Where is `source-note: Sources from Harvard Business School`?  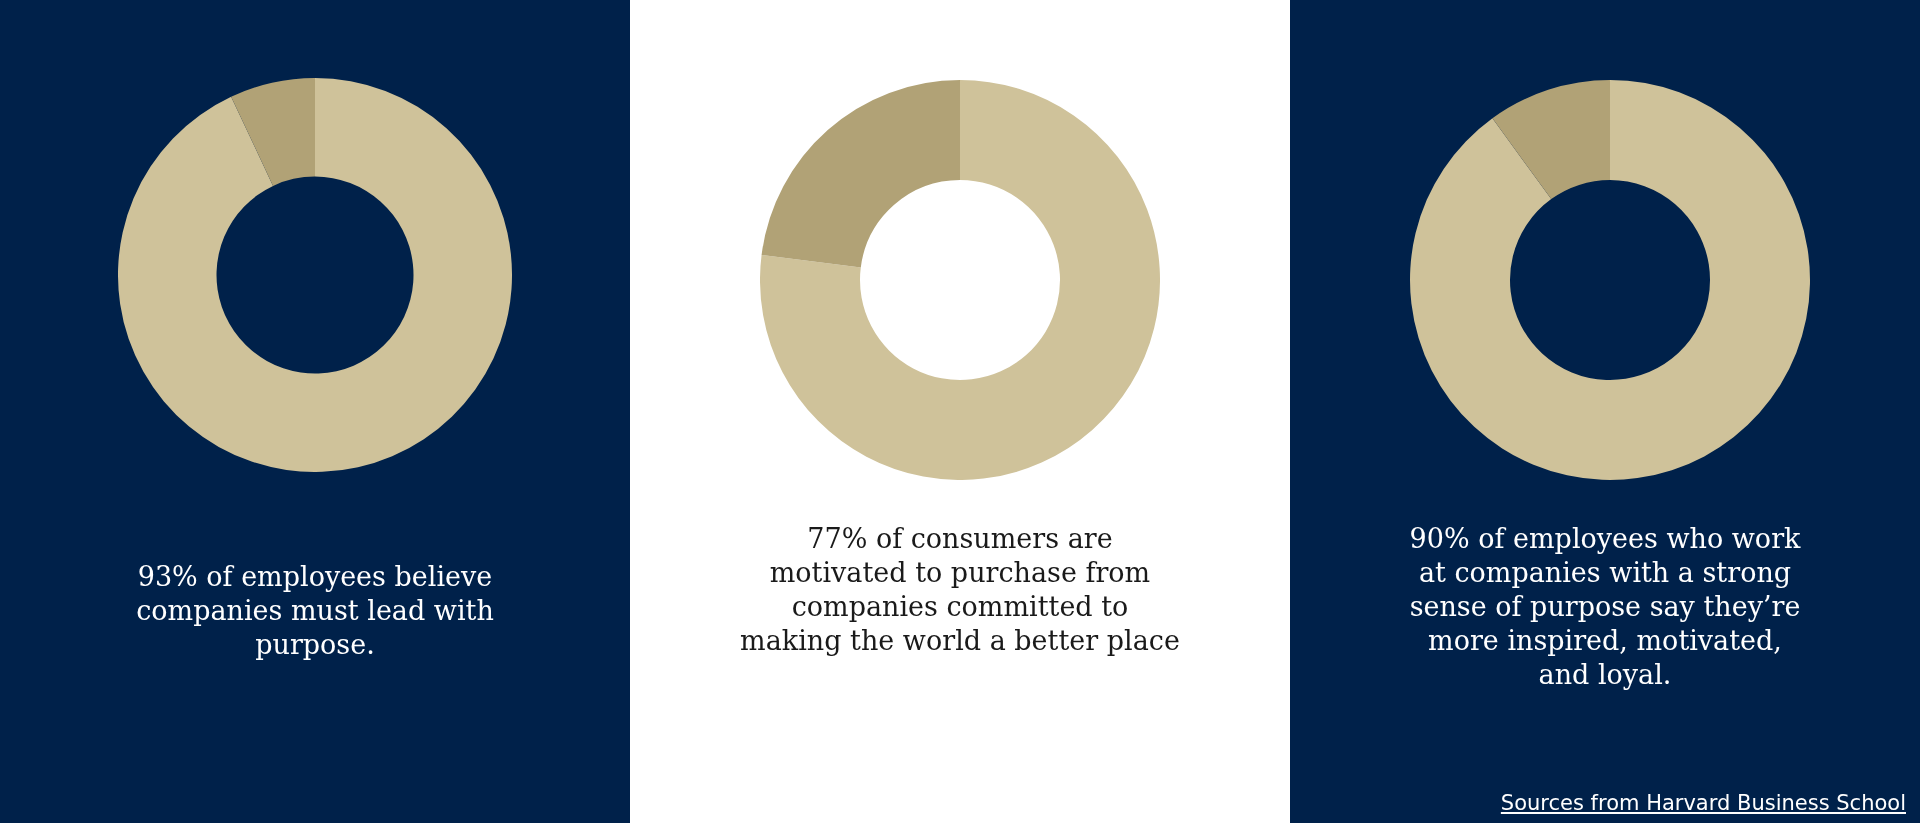
source-note: Sources from Harvard Business School is located at coordinates (1703, 803).